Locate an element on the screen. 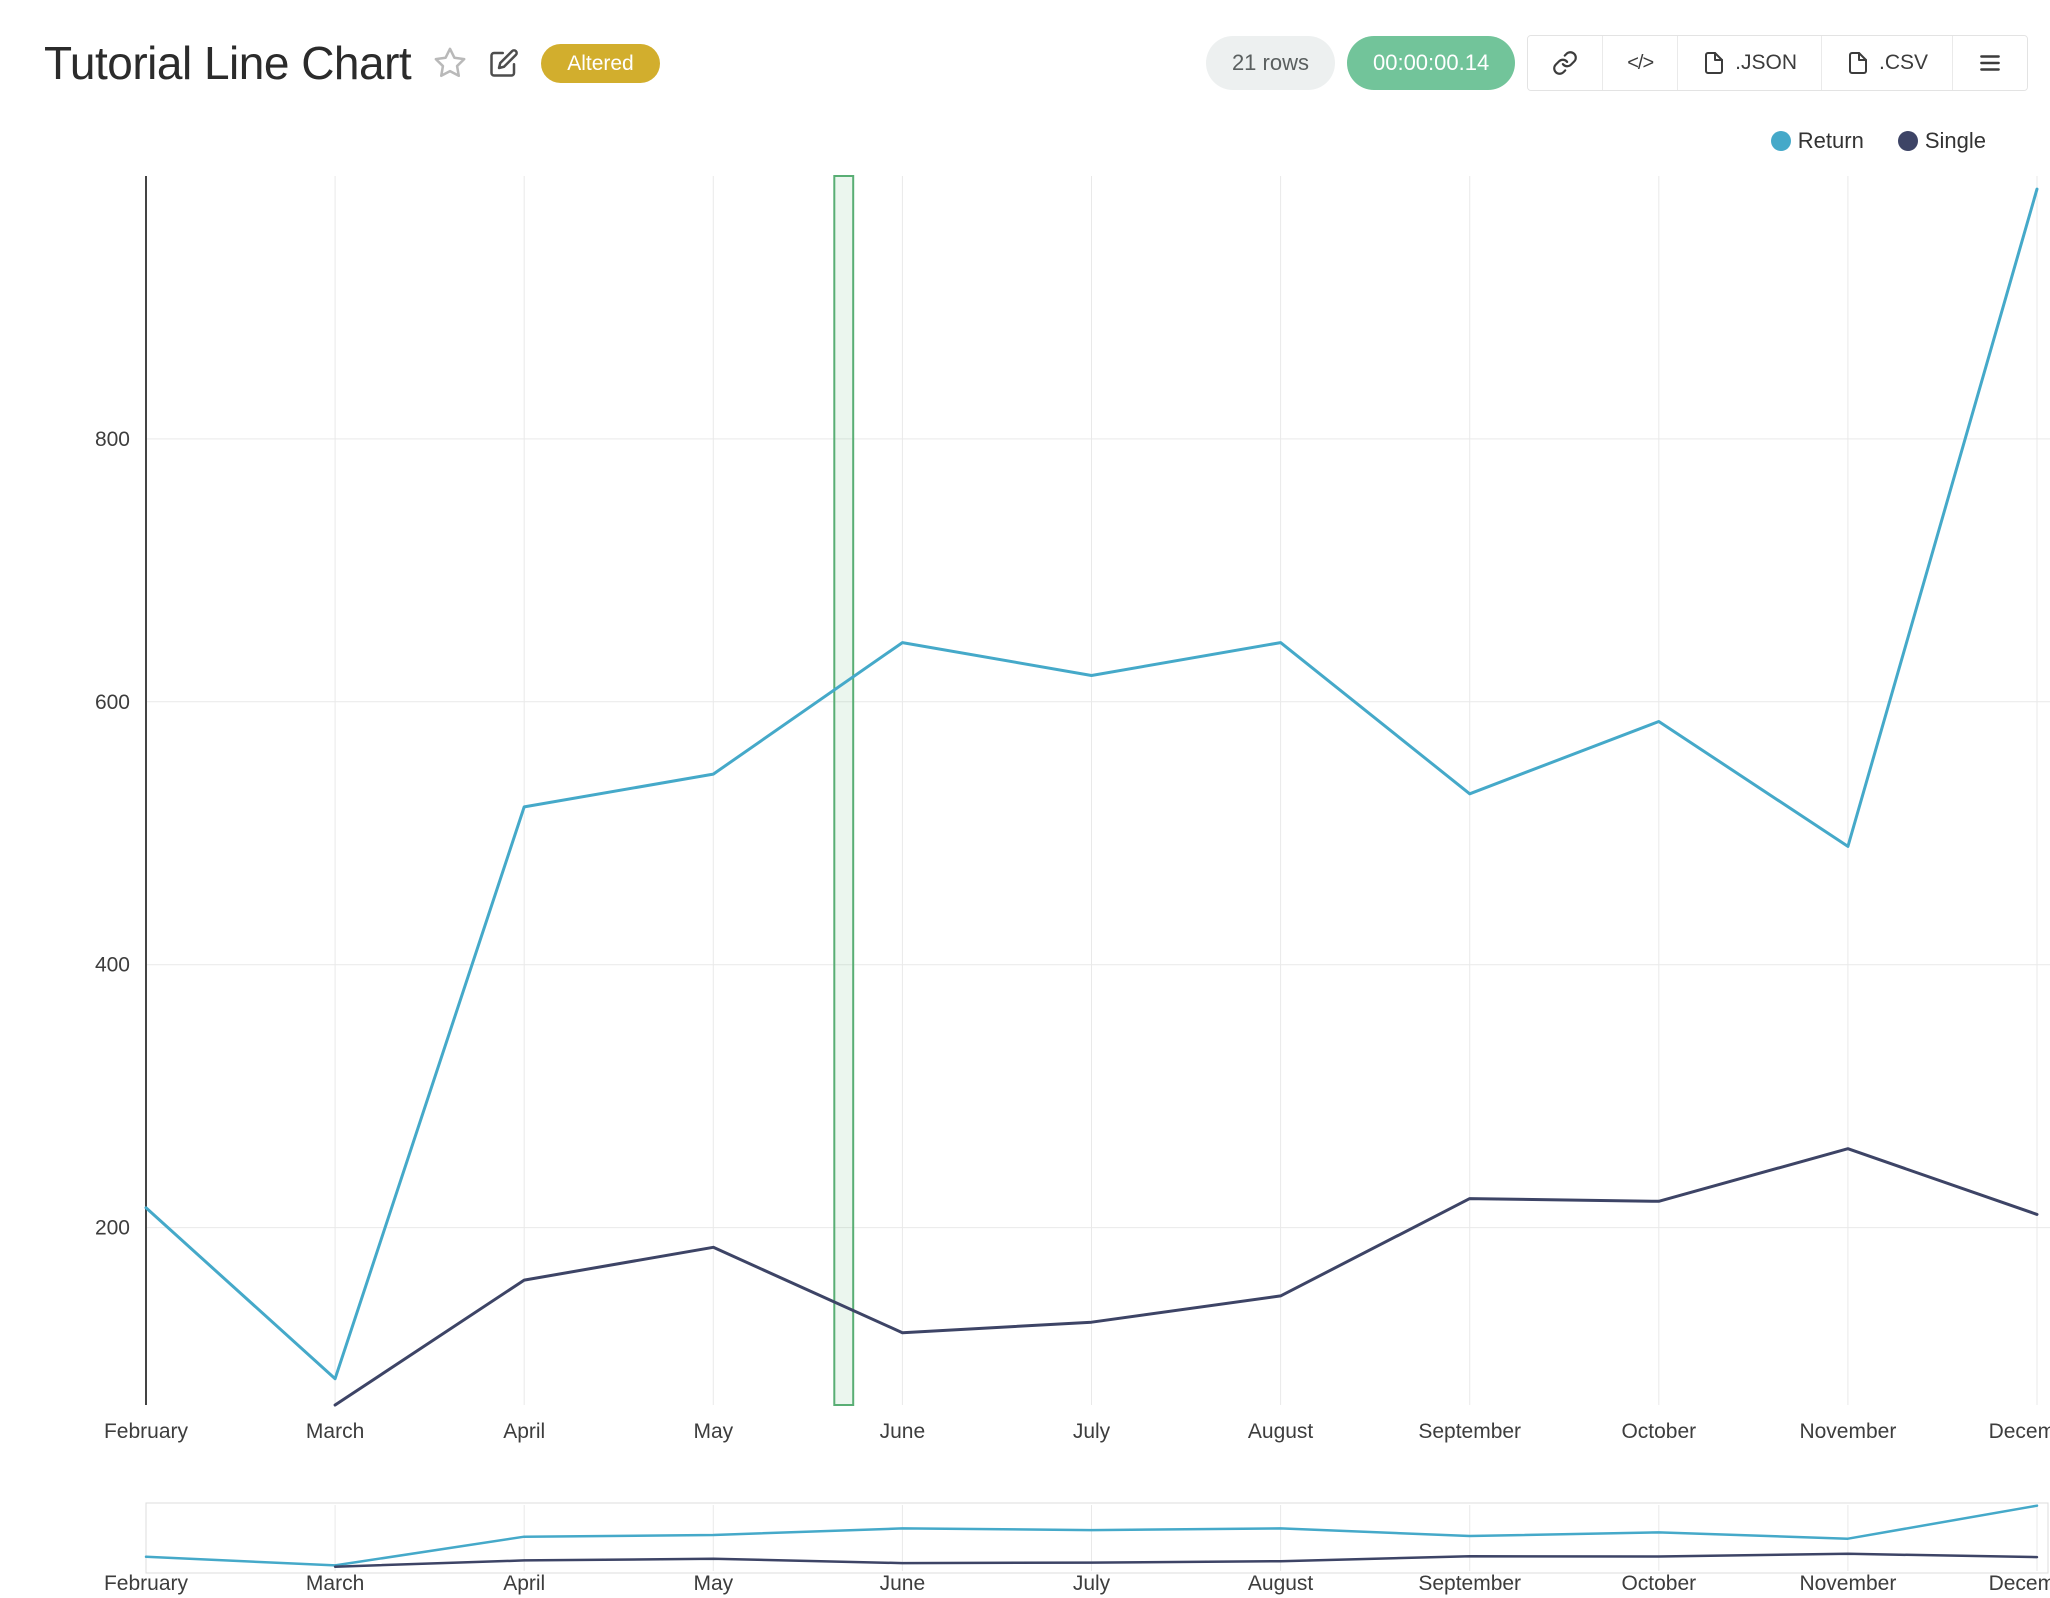  export-button-group: </> .JSON .CSV is located at coordinates (1777, 63).